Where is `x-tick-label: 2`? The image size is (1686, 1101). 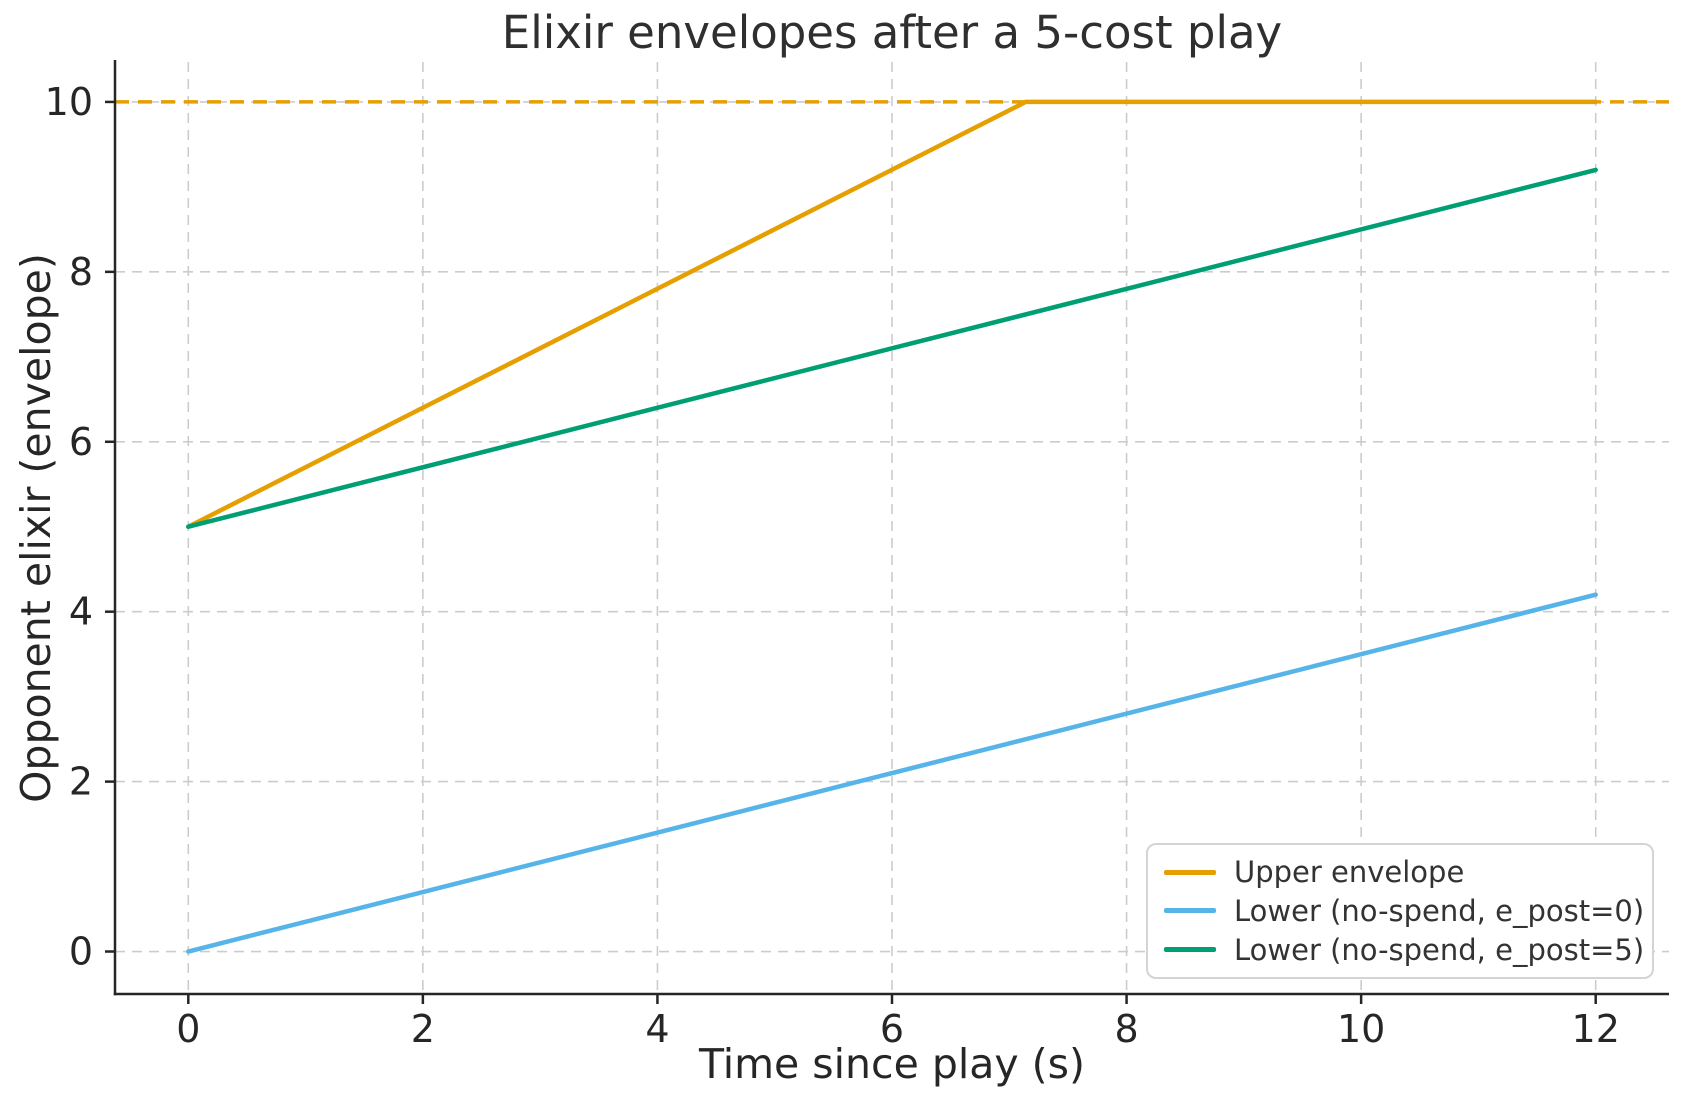
x-tick-label: 2 is located at coordinates (423, 1029).